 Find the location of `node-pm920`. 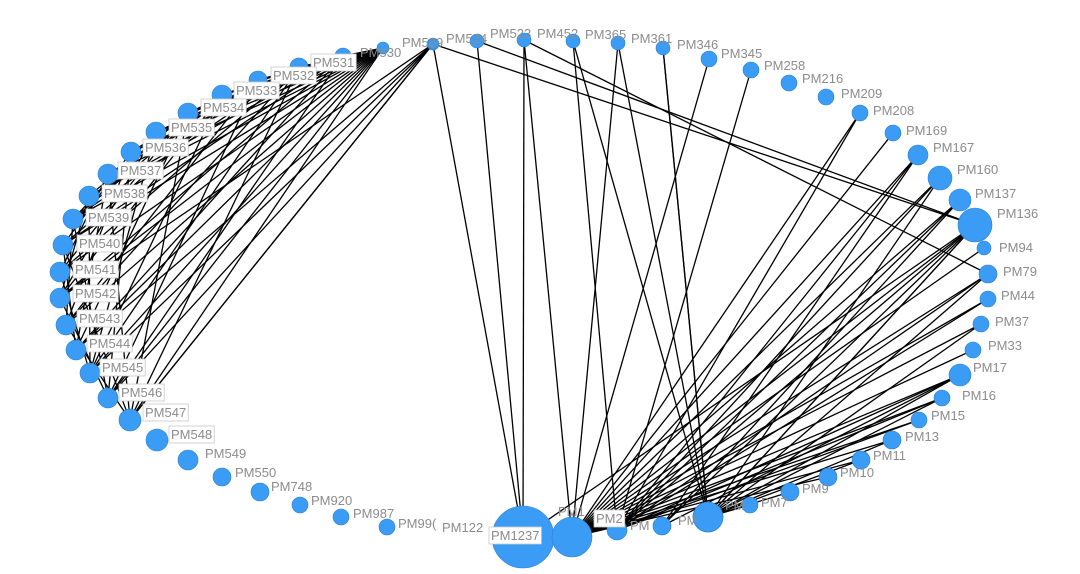

node-pm920 is located at coordinates (260, 492).